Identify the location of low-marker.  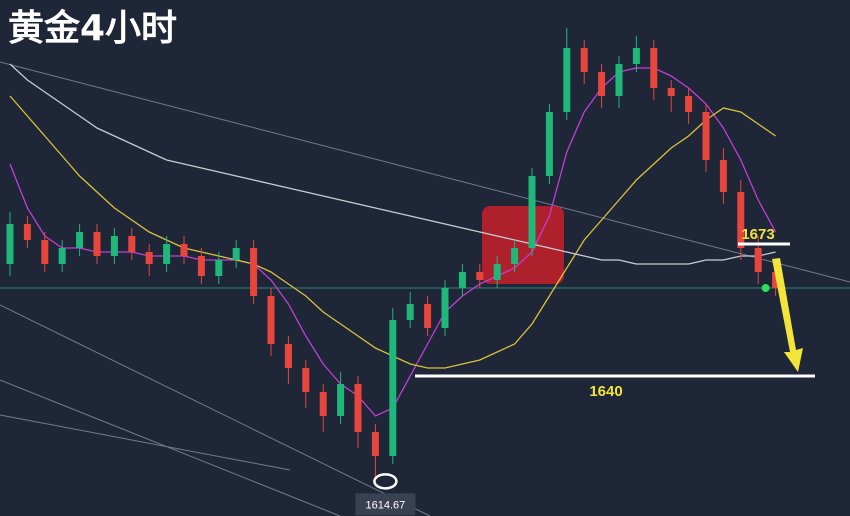
(385, 481).